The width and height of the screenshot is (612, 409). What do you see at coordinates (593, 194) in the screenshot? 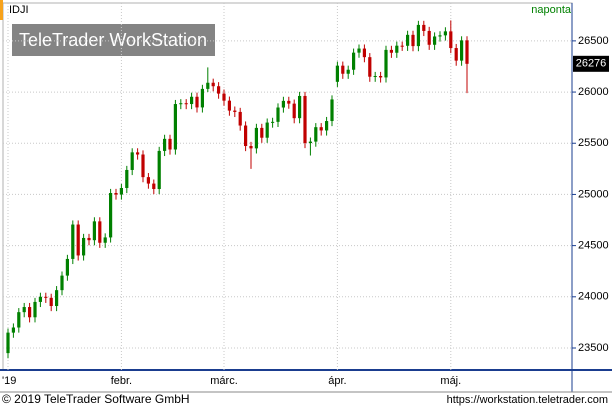
I see `y-tick-label: 25000` at bounding box center [593, 194].